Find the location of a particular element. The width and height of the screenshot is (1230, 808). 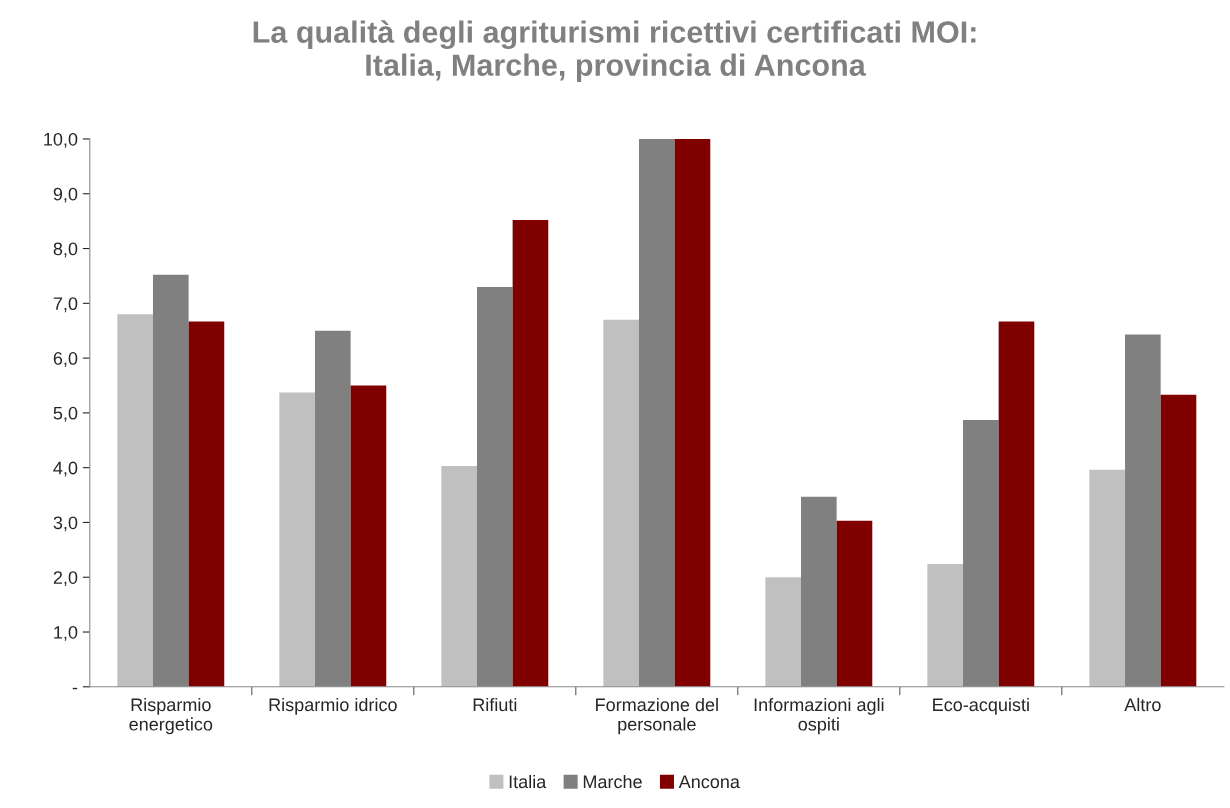

chart-title: La qualità degli agriturismi ricettivi certificati MOI: Italia, Marche, provincia di Ancona is located at coordinates (614, 51).